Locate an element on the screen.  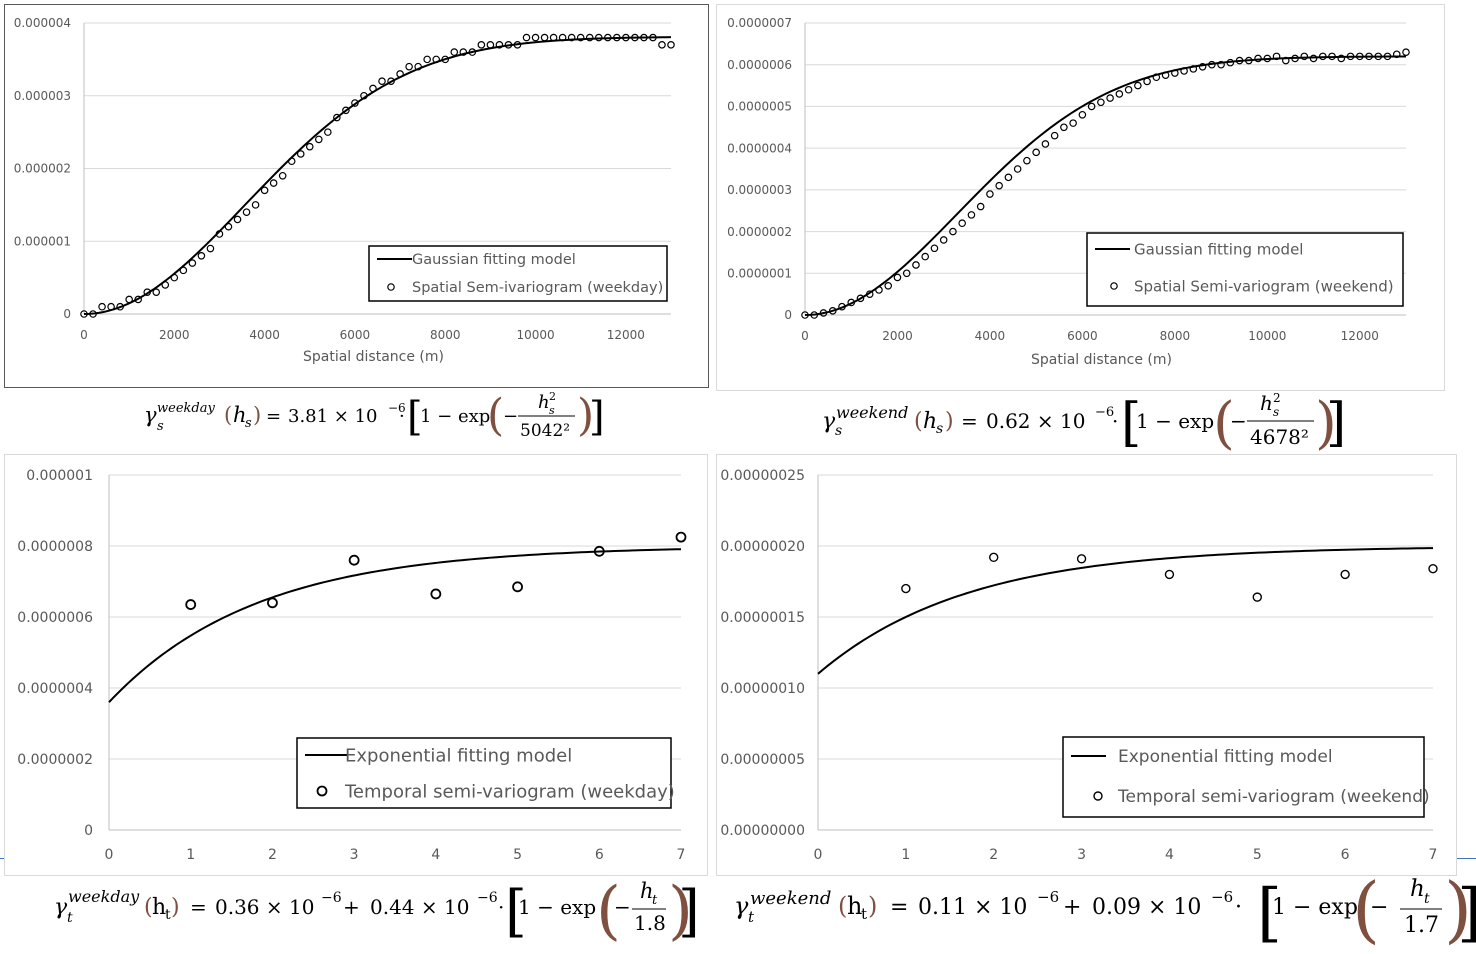
svg-text: 0.09 × 10 is located at coordinates (1146, 907).